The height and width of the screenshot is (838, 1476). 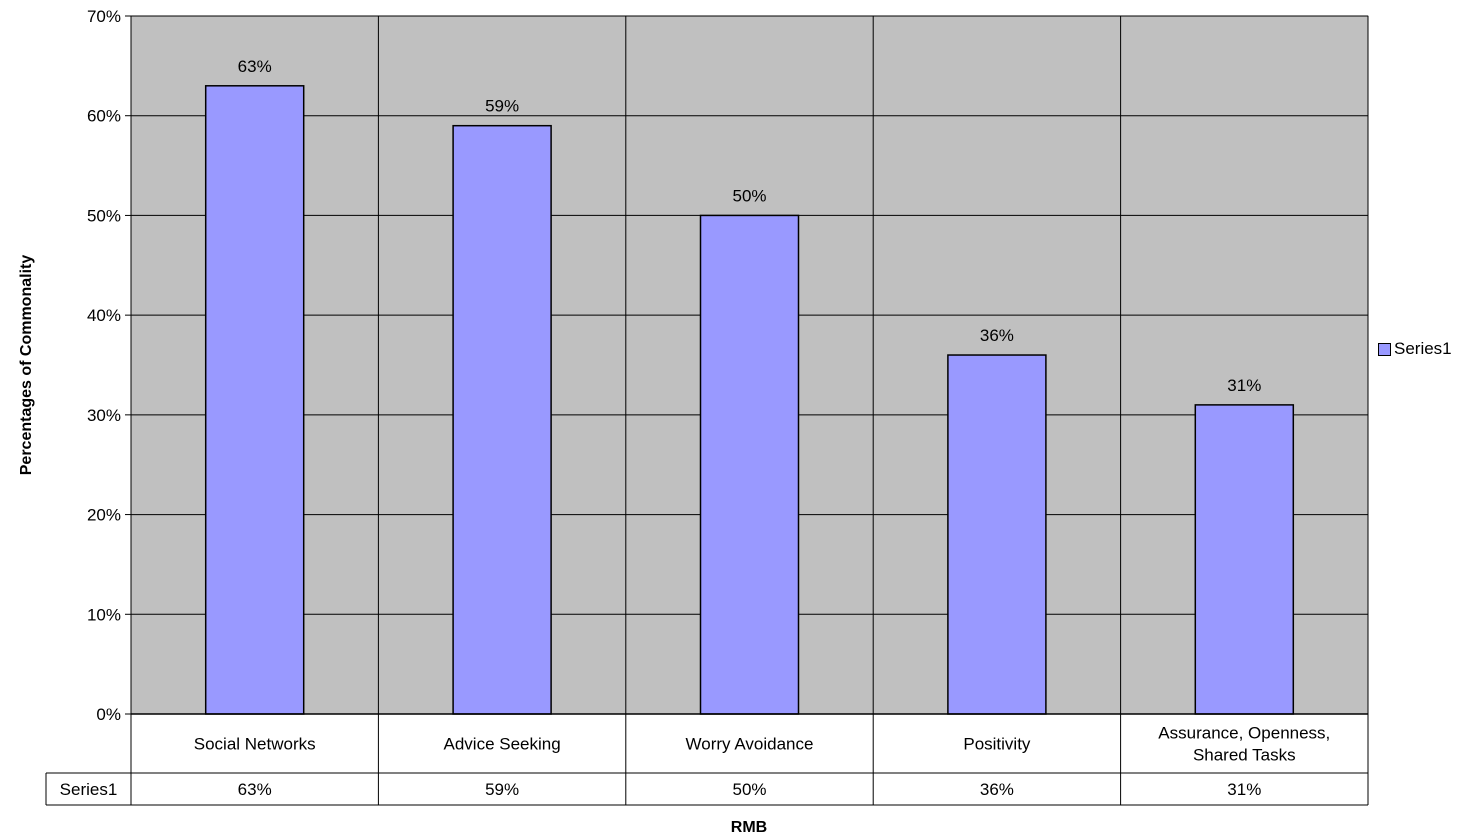 I want to click on data-label: 50%, so click(x=749, y=195).